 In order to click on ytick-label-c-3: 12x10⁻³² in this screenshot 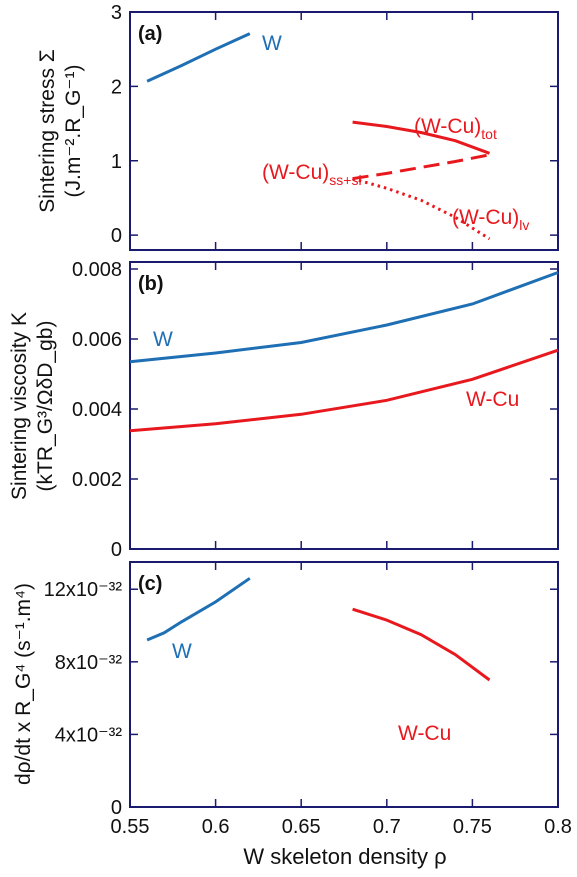, I will do `click(83, 590)`.